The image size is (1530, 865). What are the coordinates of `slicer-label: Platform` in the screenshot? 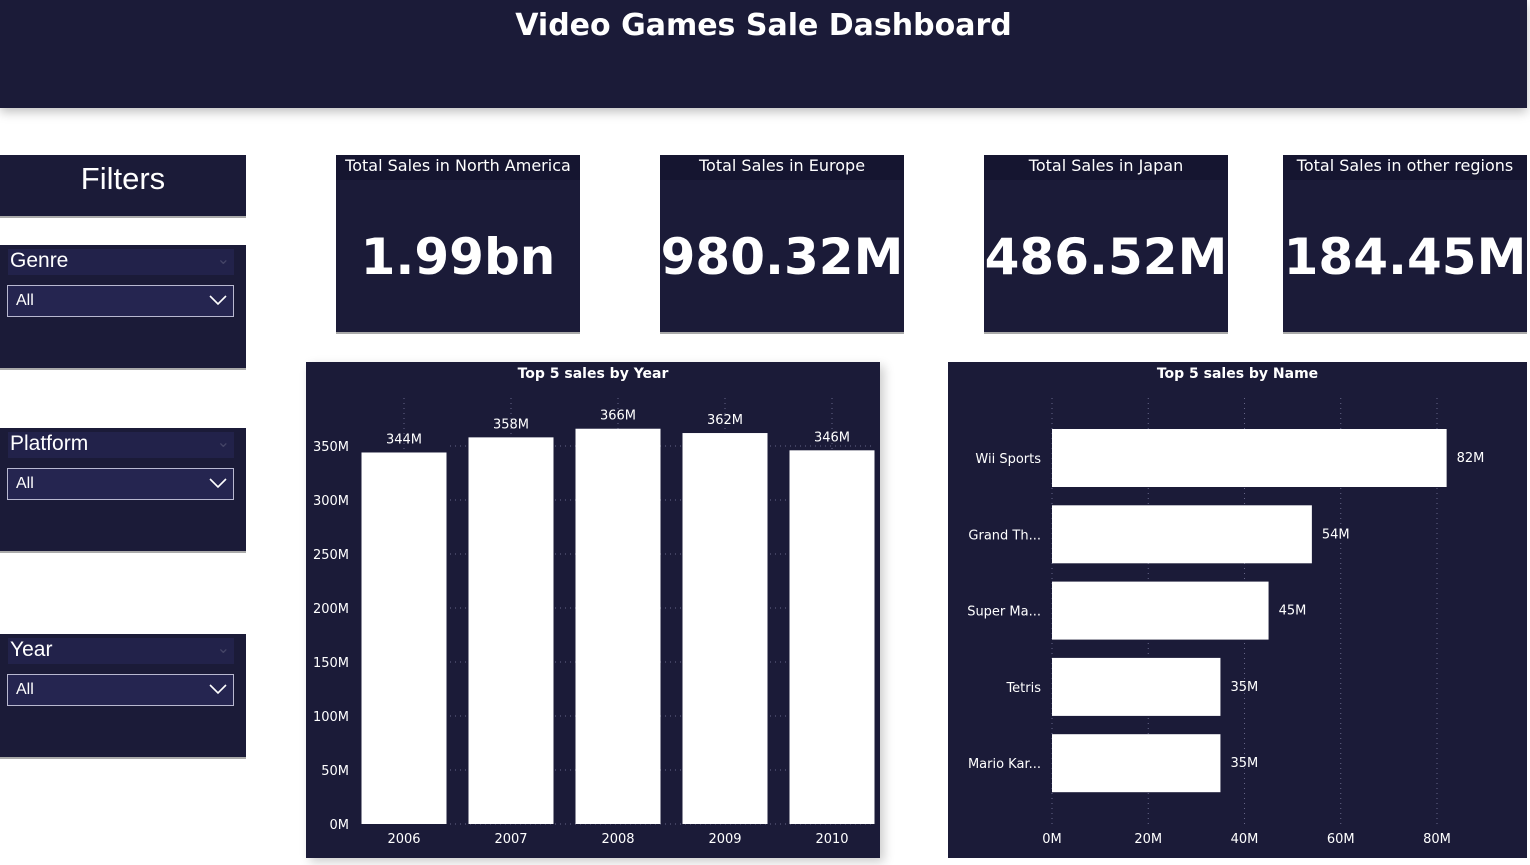 It's located at (49, 443).